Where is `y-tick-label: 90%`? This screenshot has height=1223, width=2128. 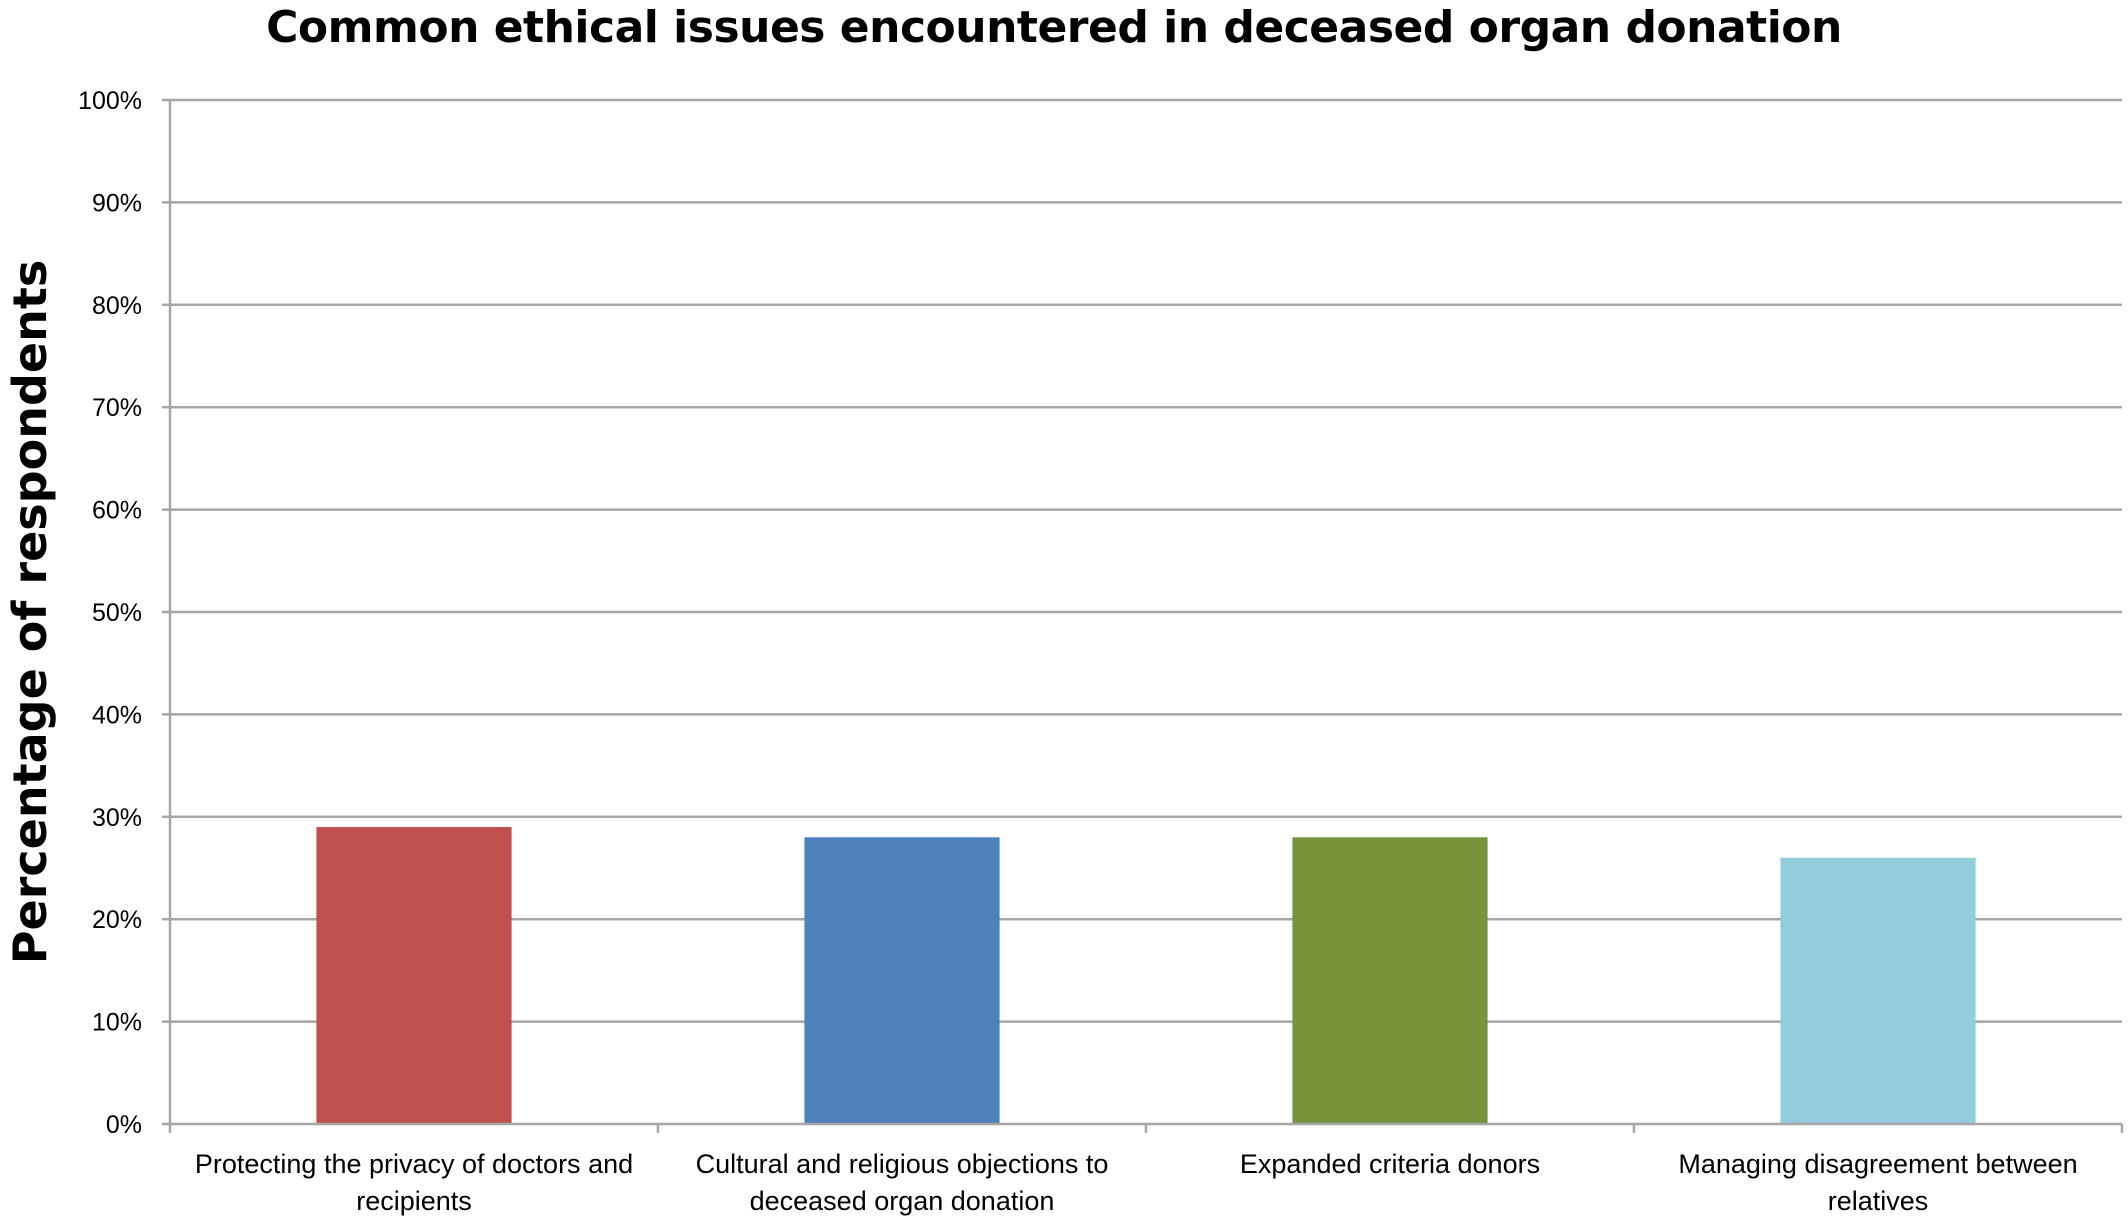
y-tick-label: 90% is located at coordinates (117, 203).